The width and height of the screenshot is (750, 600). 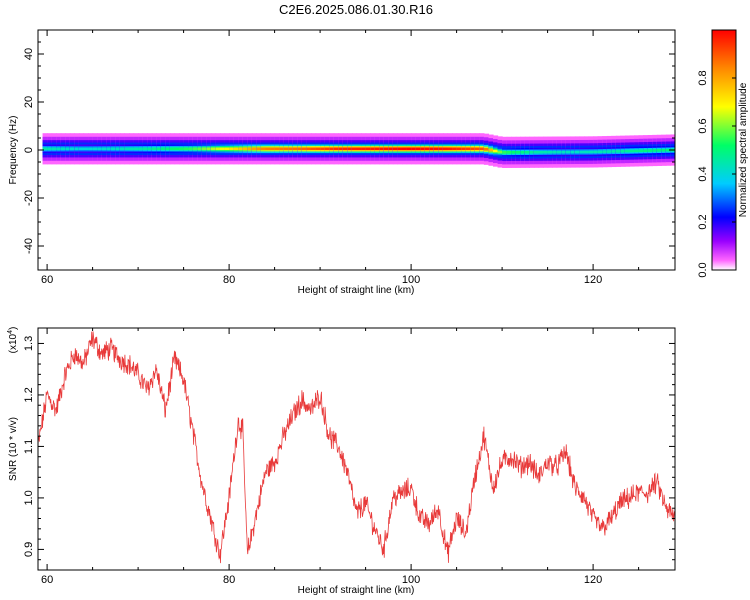 What do you see at coordinates (356, 590) in the screenshot?
I see `snr-x-axis-label: Height of straight line (km)` at bounding box center [356, 590].